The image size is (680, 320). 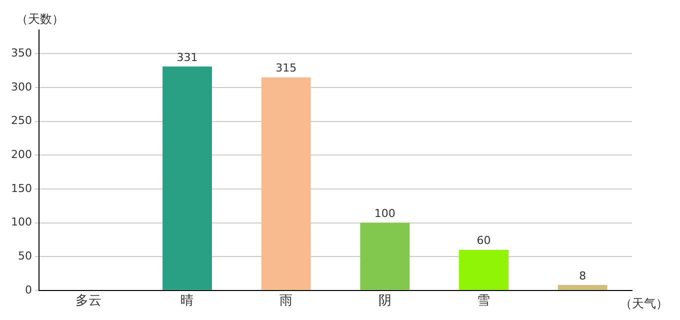 What do you see at coordinates (21, 121) in the screenshot?
I see `y-tick-label: 250` at bounding box center [21, 121].